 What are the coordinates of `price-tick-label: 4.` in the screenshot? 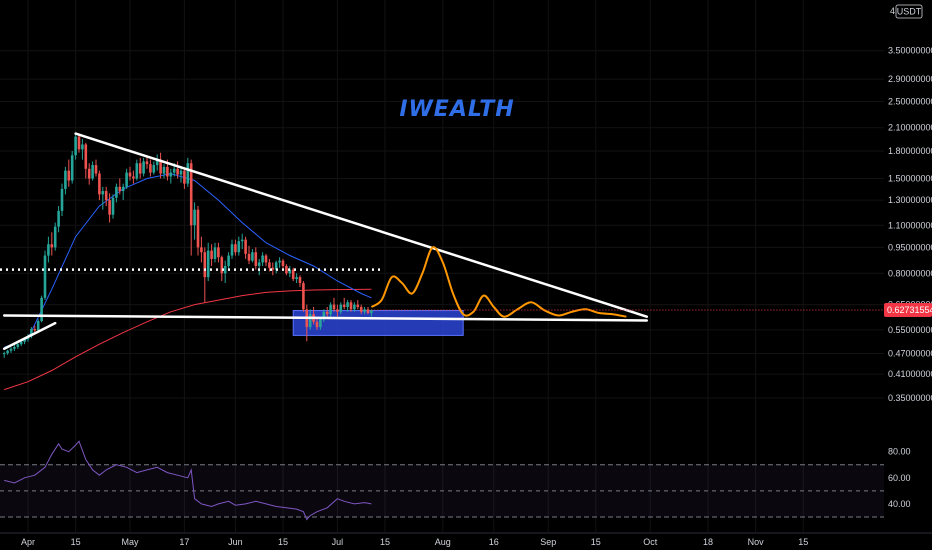 It's located at (894, 11).